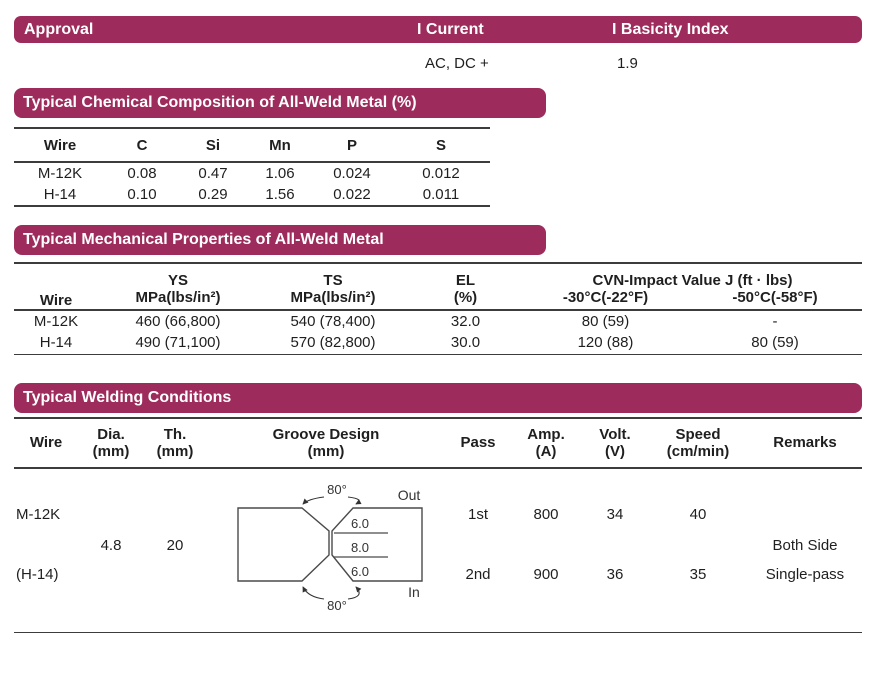 Image resolution: width=876 pixels, height=678 pixels. What do you see at coordinates (692, 280) in the screenshot?
I see `column-header-cvn: CVN-Impact Value J (ft · lbs)` at bounding box center [692, 280].